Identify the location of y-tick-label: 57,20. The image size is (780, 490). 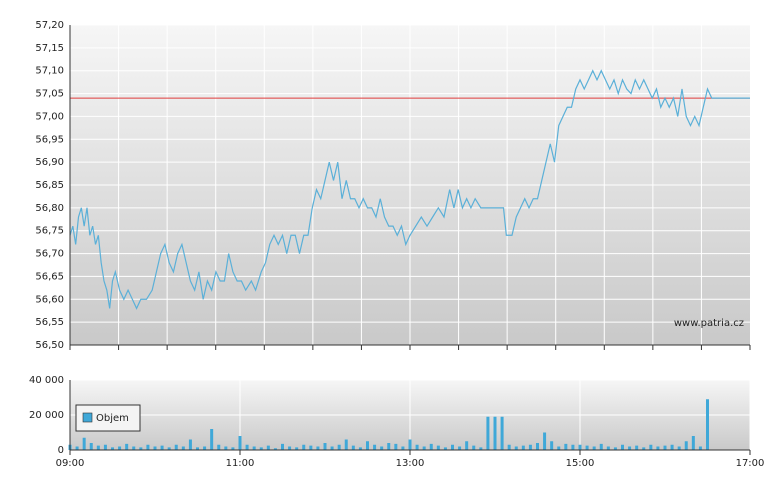
(49, 25).